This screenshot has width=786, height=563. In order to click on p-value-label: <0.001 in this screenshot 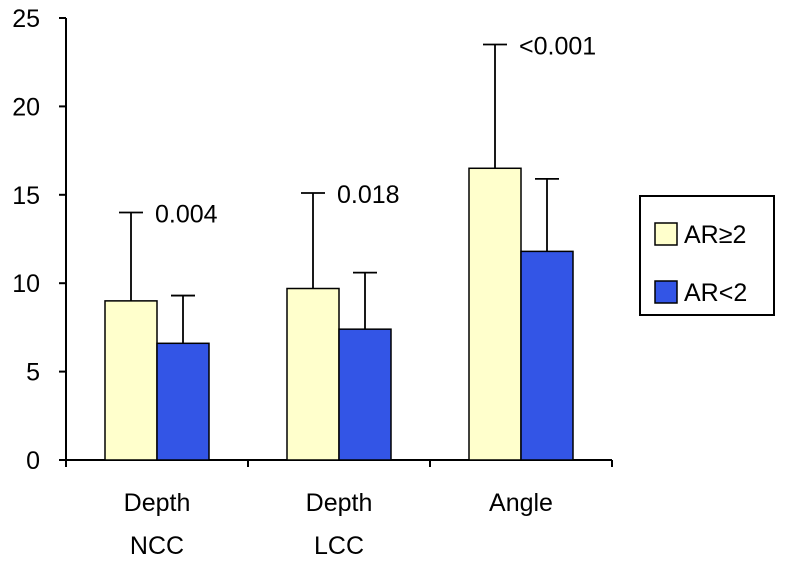, I will do `click(557, 47)`.